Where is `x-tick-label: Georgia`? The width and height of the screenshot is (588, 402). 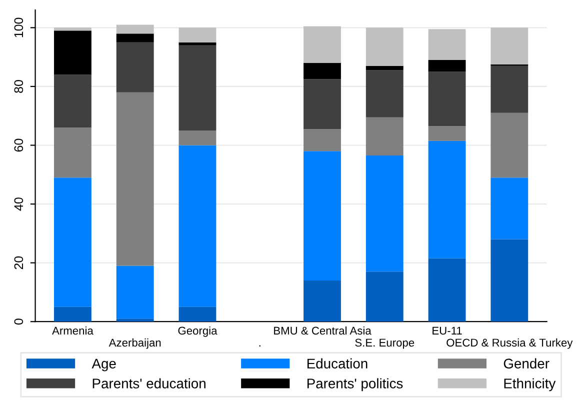 x-tick-label: Georgia is located at coordinates (198, 331).